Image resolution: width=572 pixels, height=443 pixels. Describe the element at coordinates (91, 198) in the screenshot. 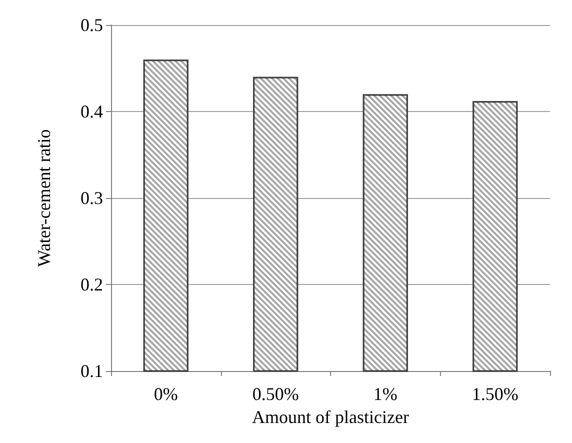

I see `y-tick-label: 0.3` at that location.